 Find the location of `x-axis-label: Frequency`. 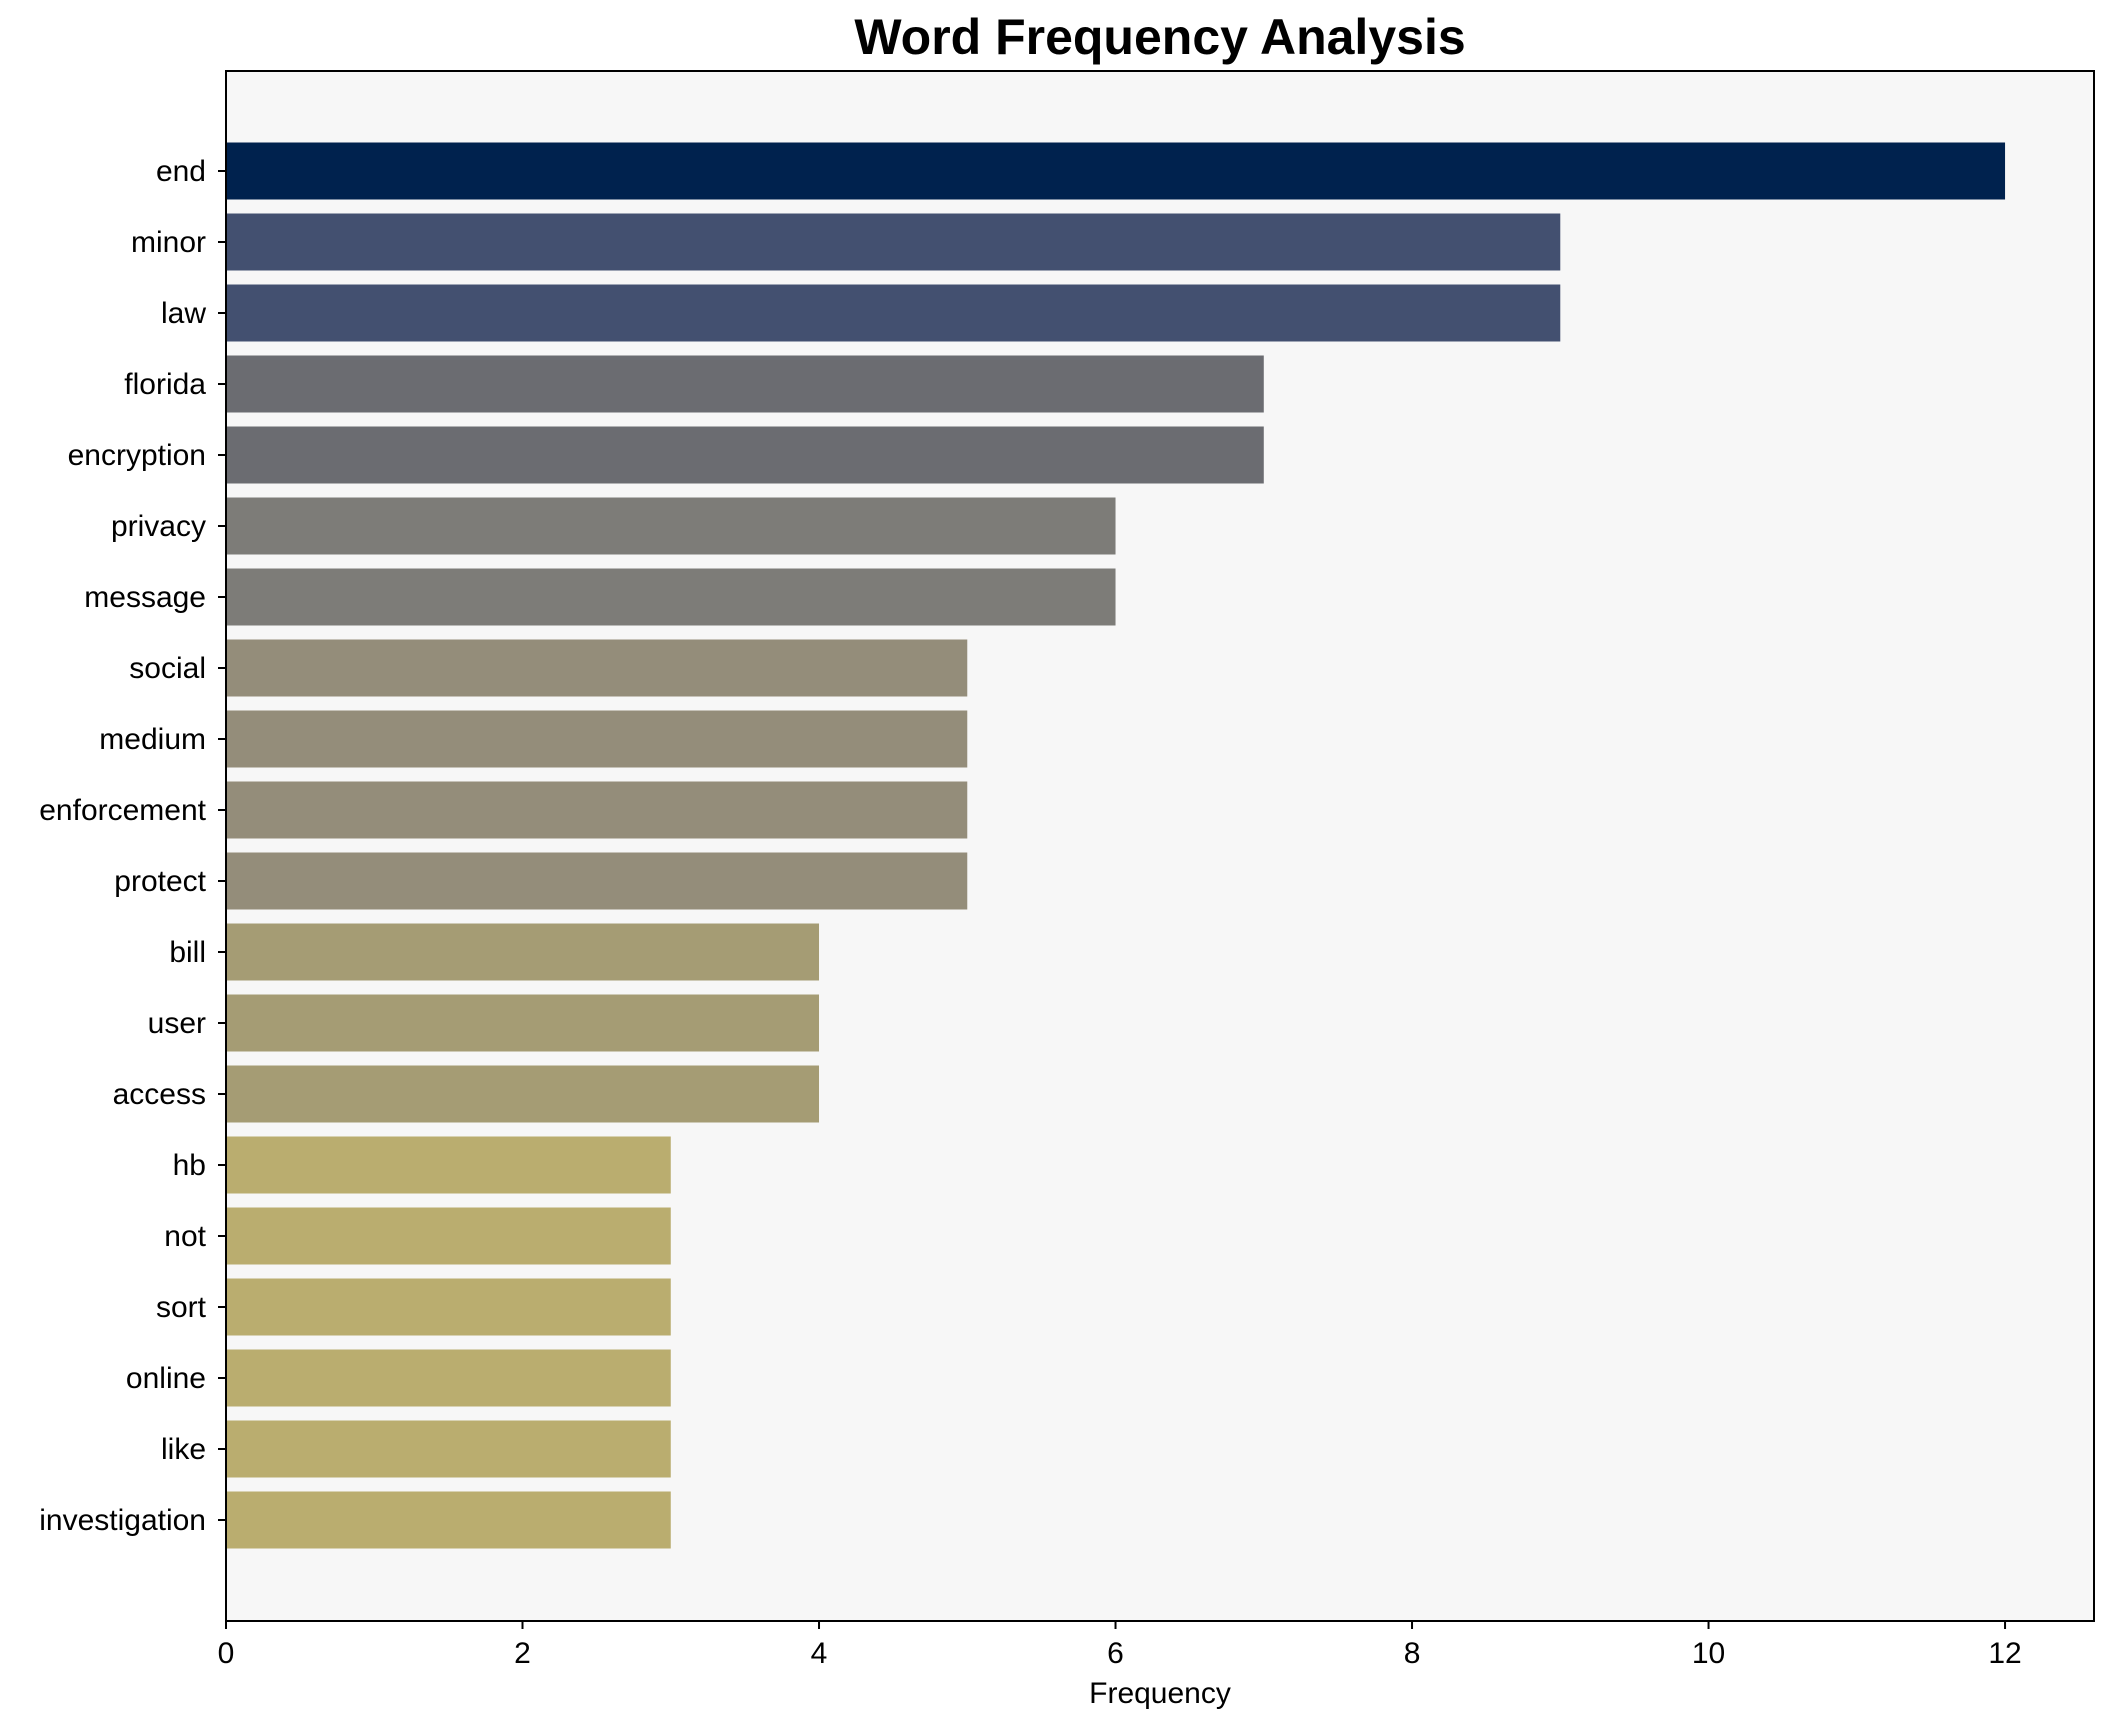

x-axis-label: Frequency is located at coordinates (1160, 1693).